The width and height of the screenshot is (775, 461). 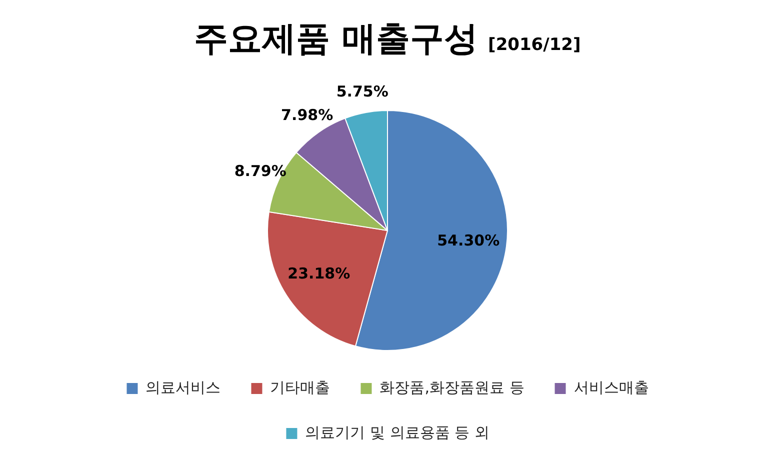 I want to click on legend-label: 기타매출, so click(x=300, y=387).